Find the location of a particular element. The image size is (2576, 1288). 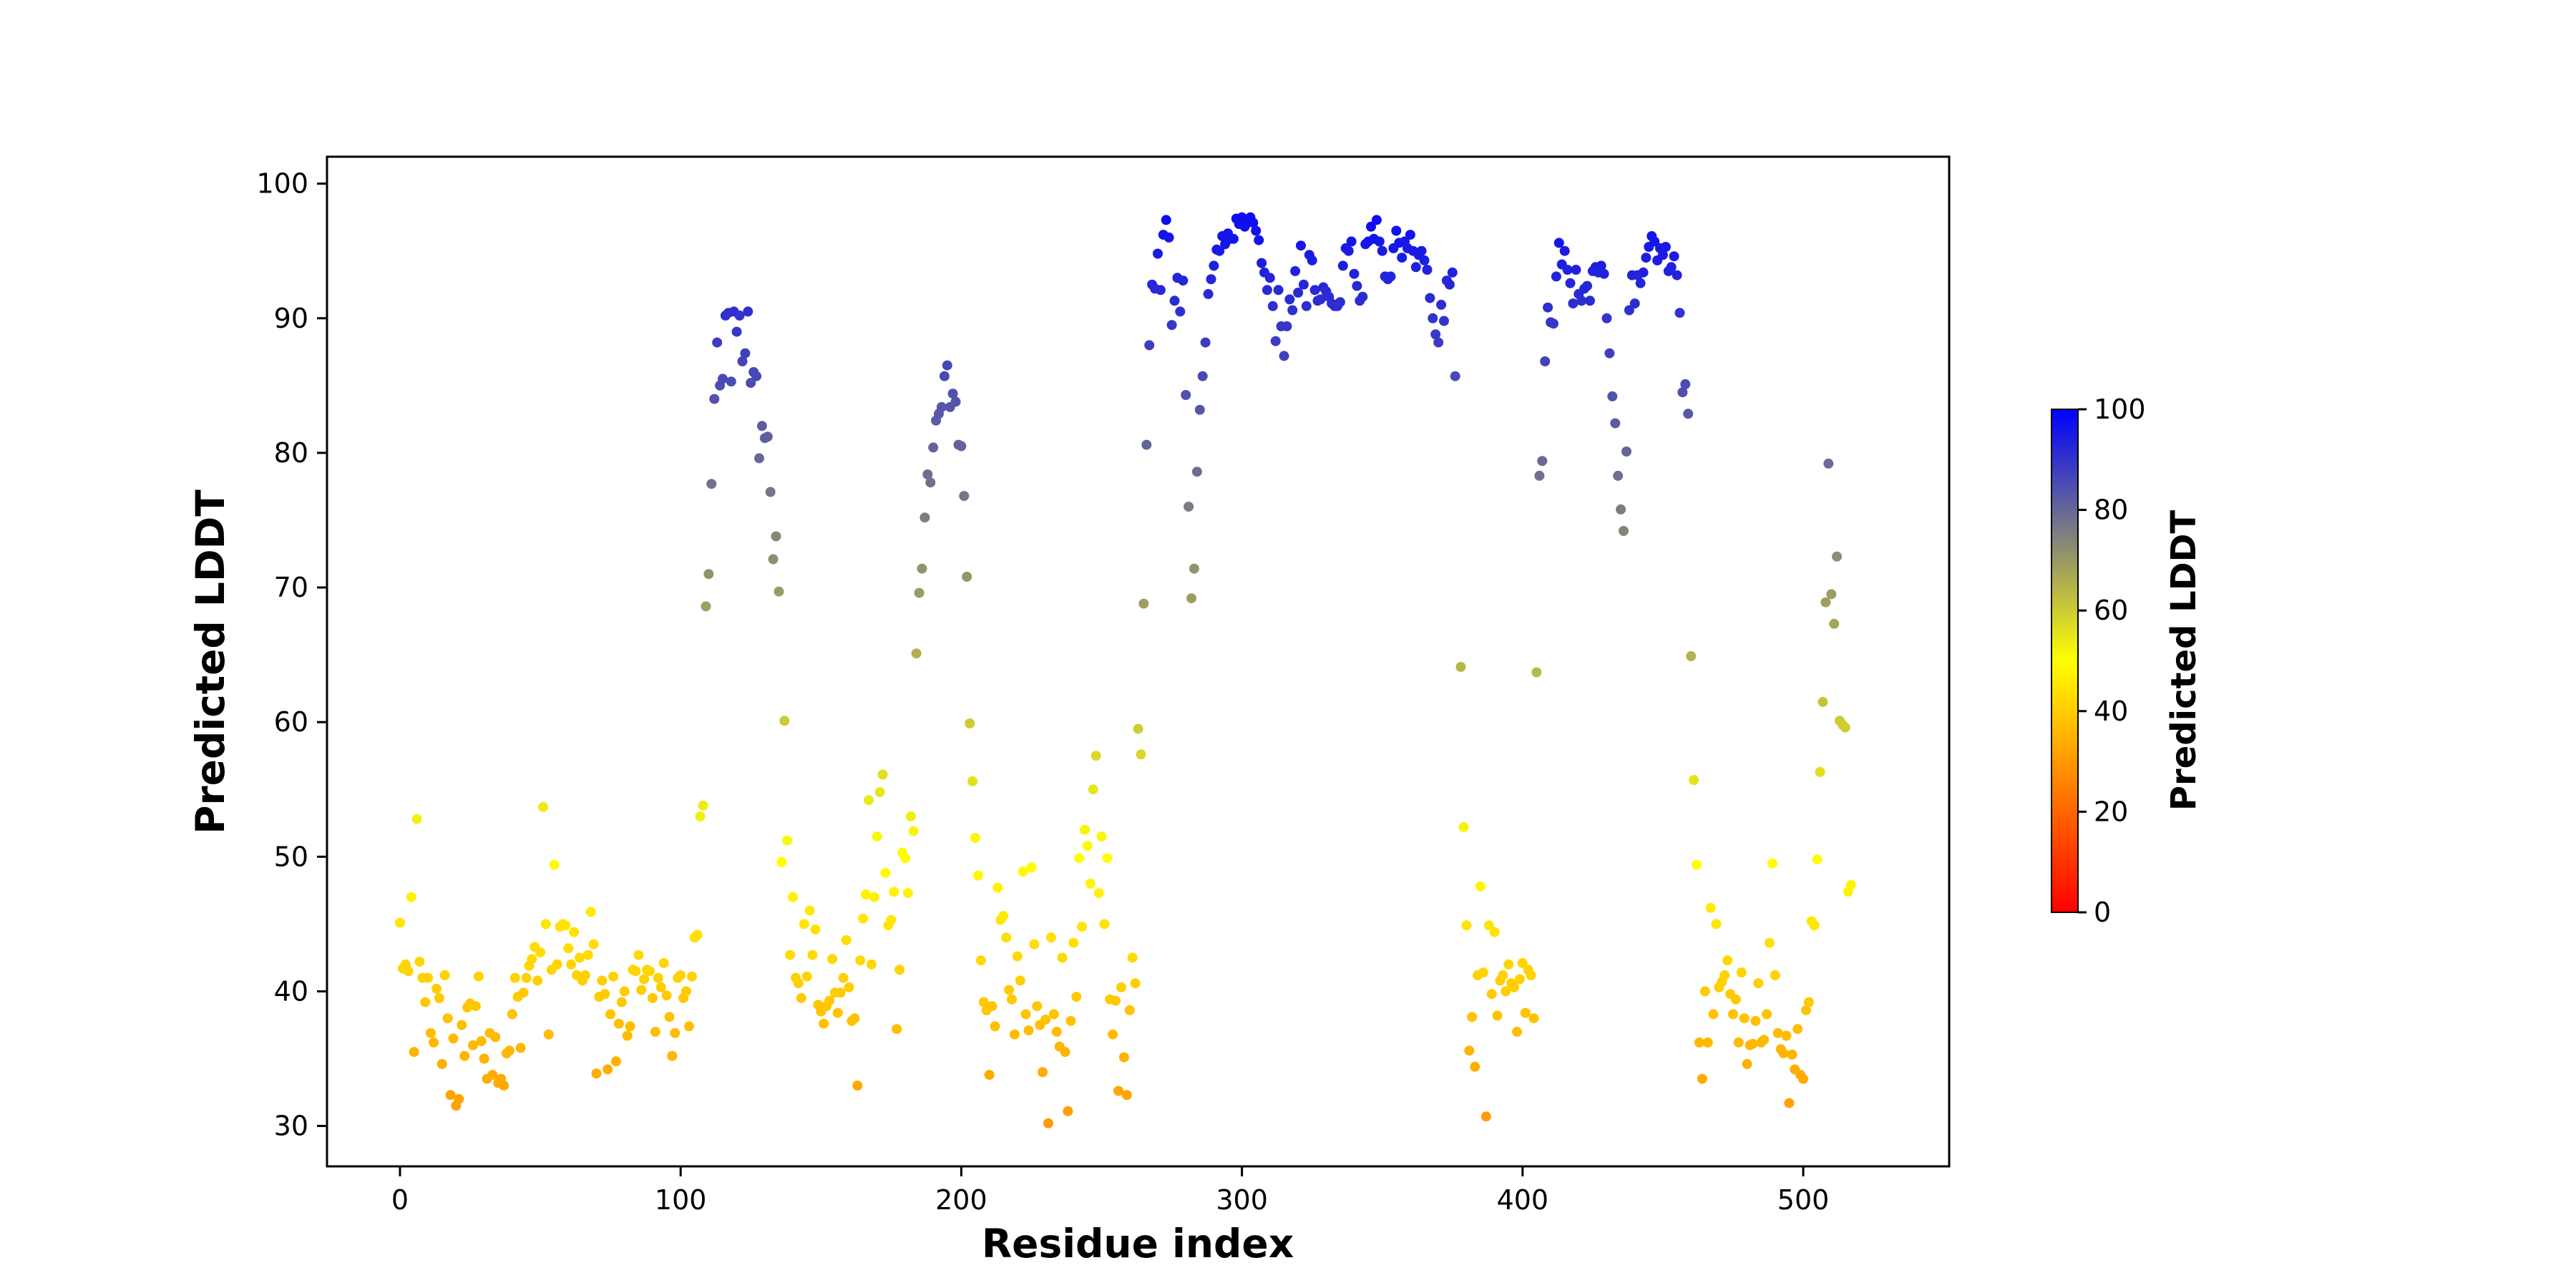

y-tick-label: 40 is located at coordinates (291, 991).